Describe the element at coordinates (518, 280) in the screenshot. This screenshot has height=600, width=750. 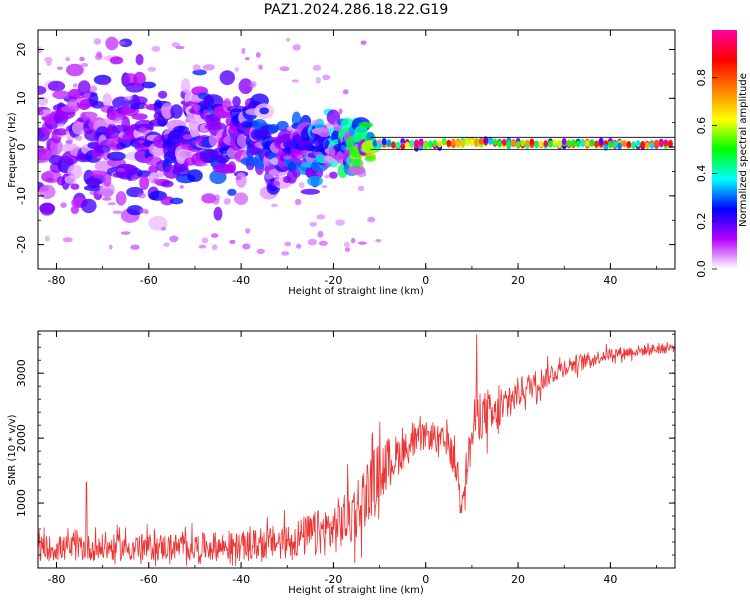
I see `x-tick-label: 20` at that location.